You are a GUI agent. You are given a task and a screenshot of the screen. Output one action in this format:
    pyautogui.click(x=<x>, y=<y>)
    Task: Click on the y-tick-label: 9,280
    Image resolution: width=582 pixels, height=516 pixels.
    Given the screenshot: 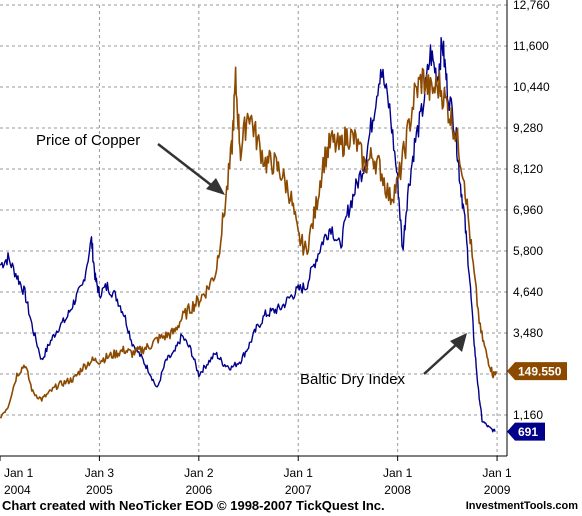 What is the action you would take?
    pyautogui.click(x=528, y=128)
    